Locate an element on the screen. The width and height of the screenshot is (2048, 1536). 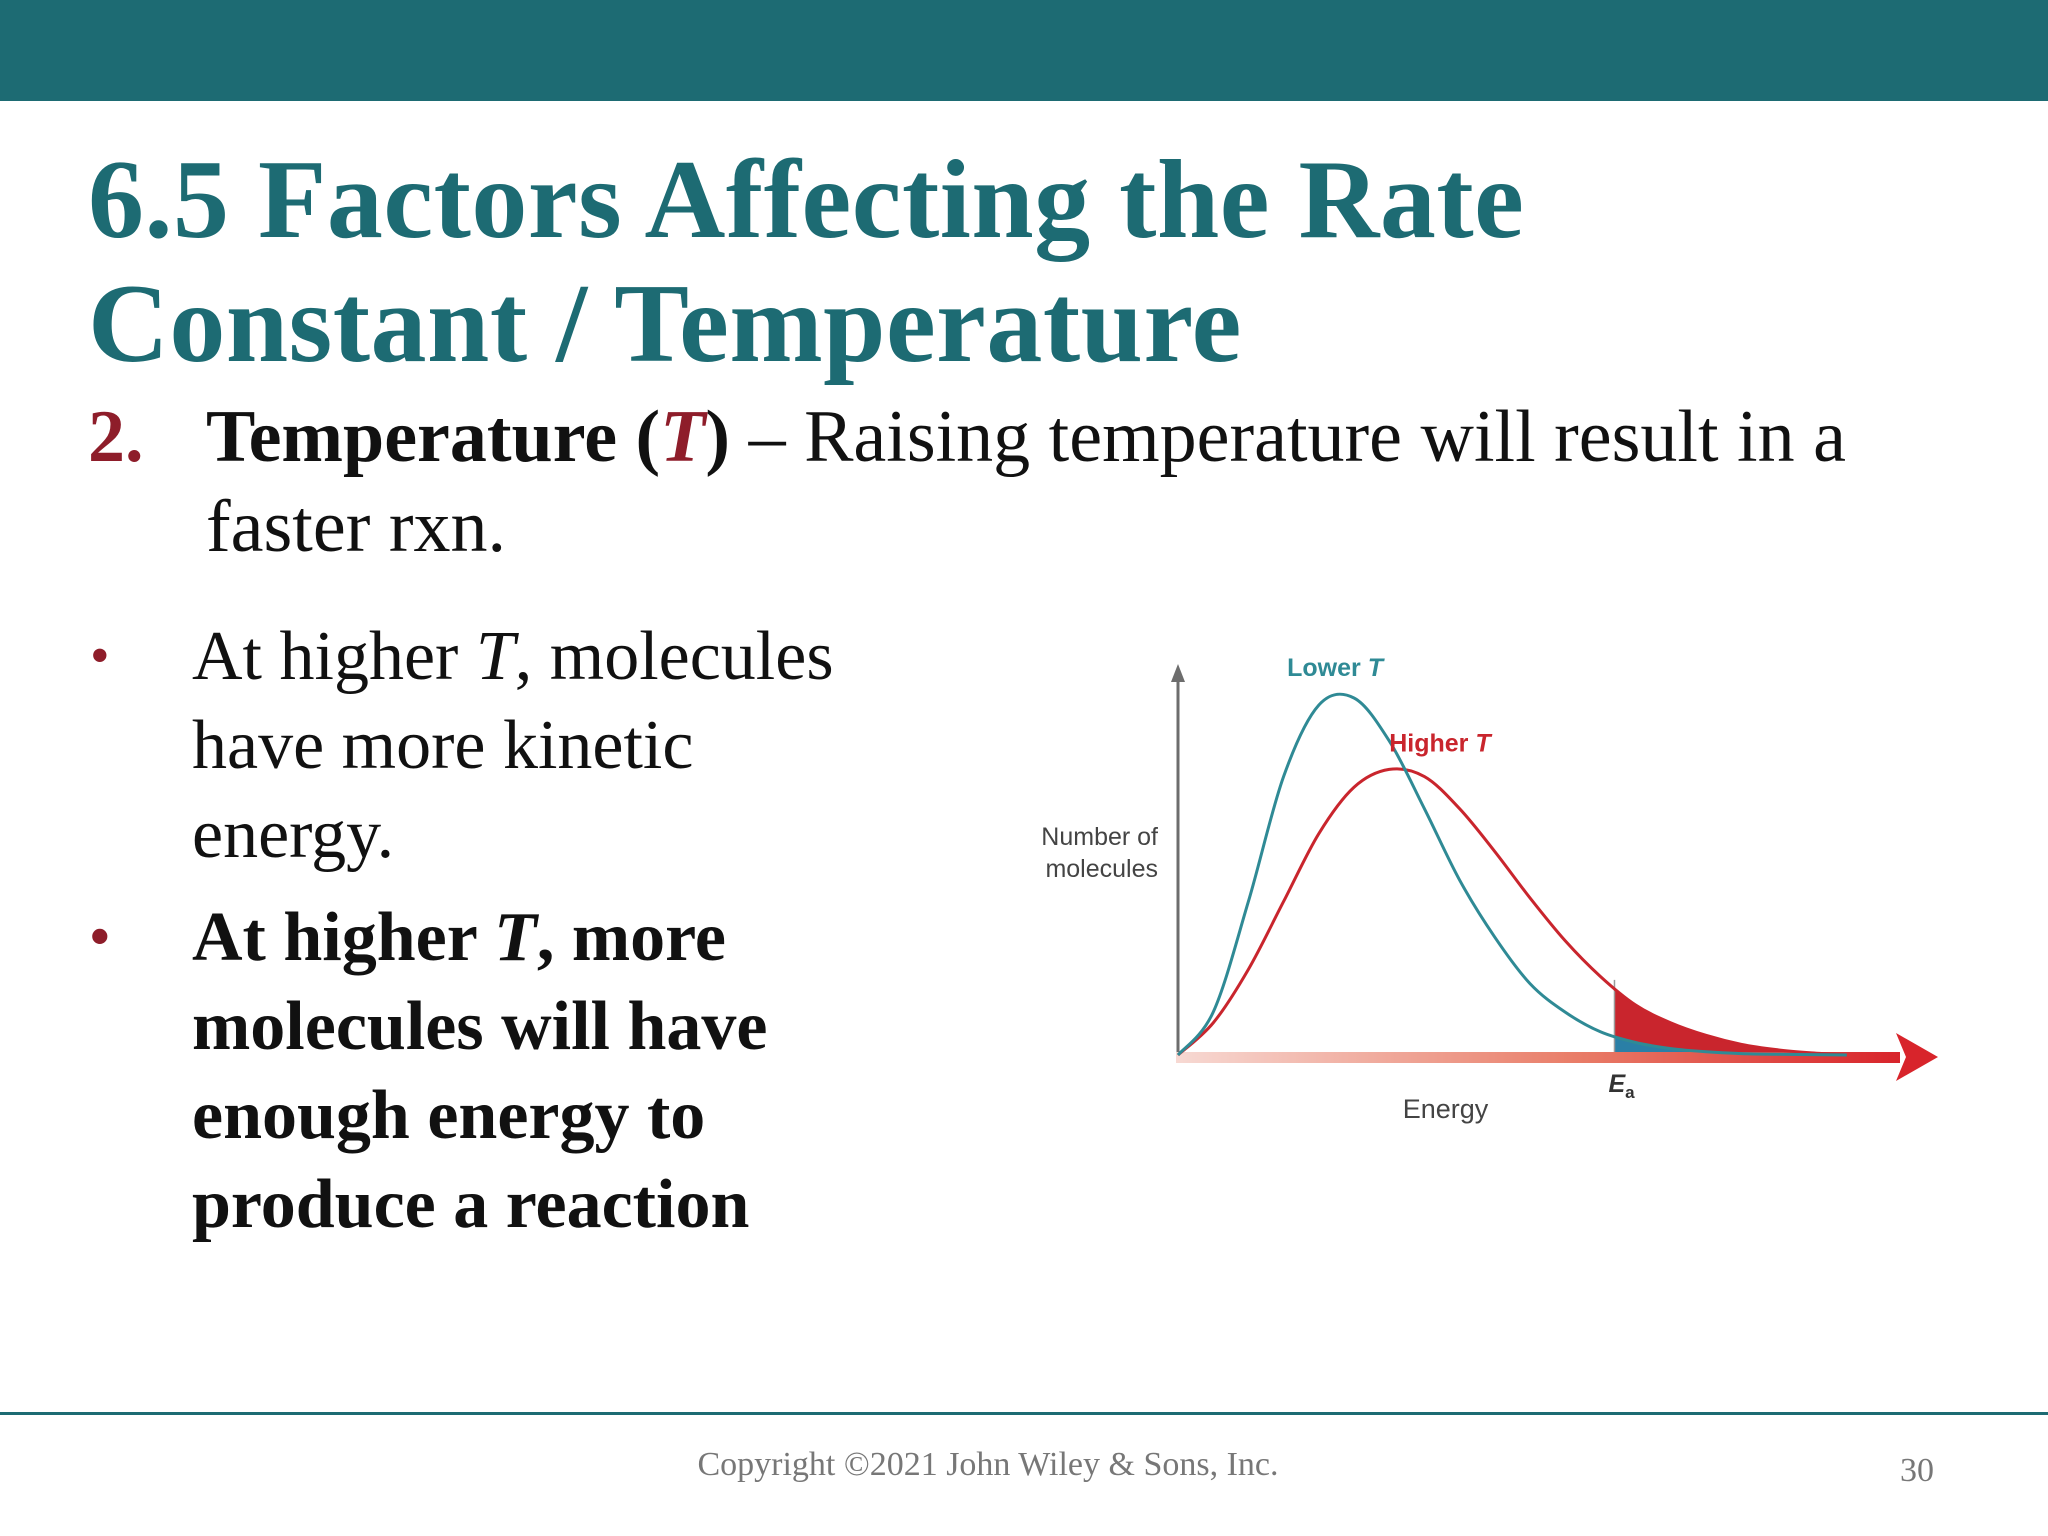
bullet2-line-4: produce a reaction is located at coordinates (471, 1204).